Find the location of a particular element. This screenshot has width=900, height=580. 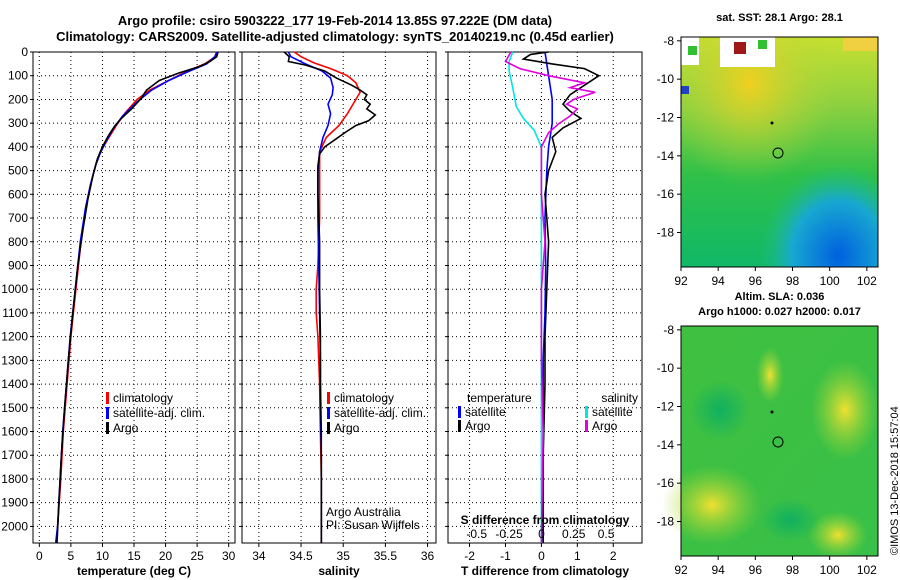

x-tick-label: 34 is located at coordinates (259, 556).